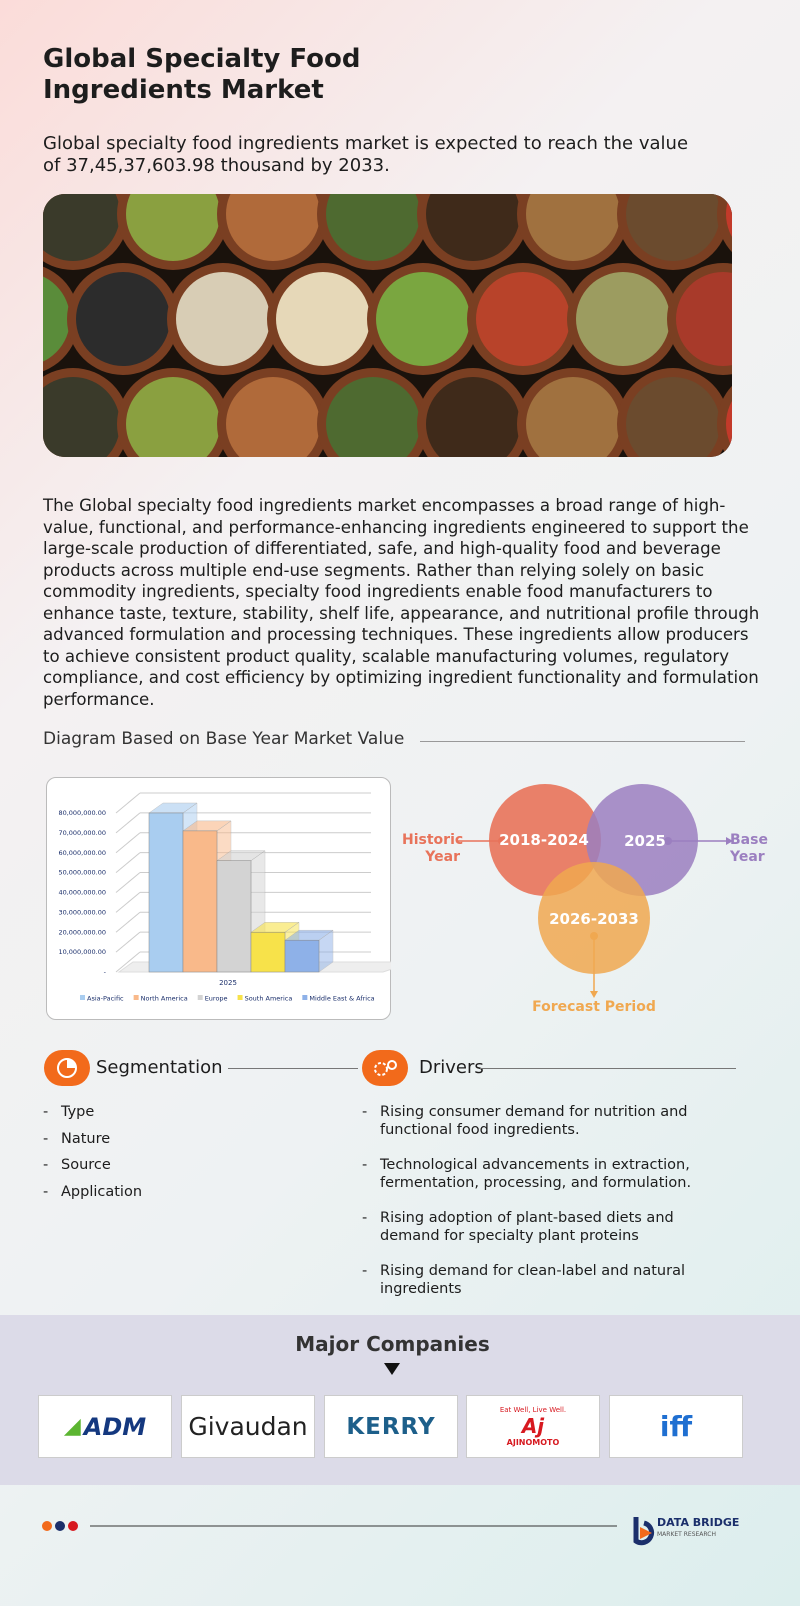  Describe the element at coordinates (86, 1138) in the screenshot. I see `item-text: Nature` at that location.